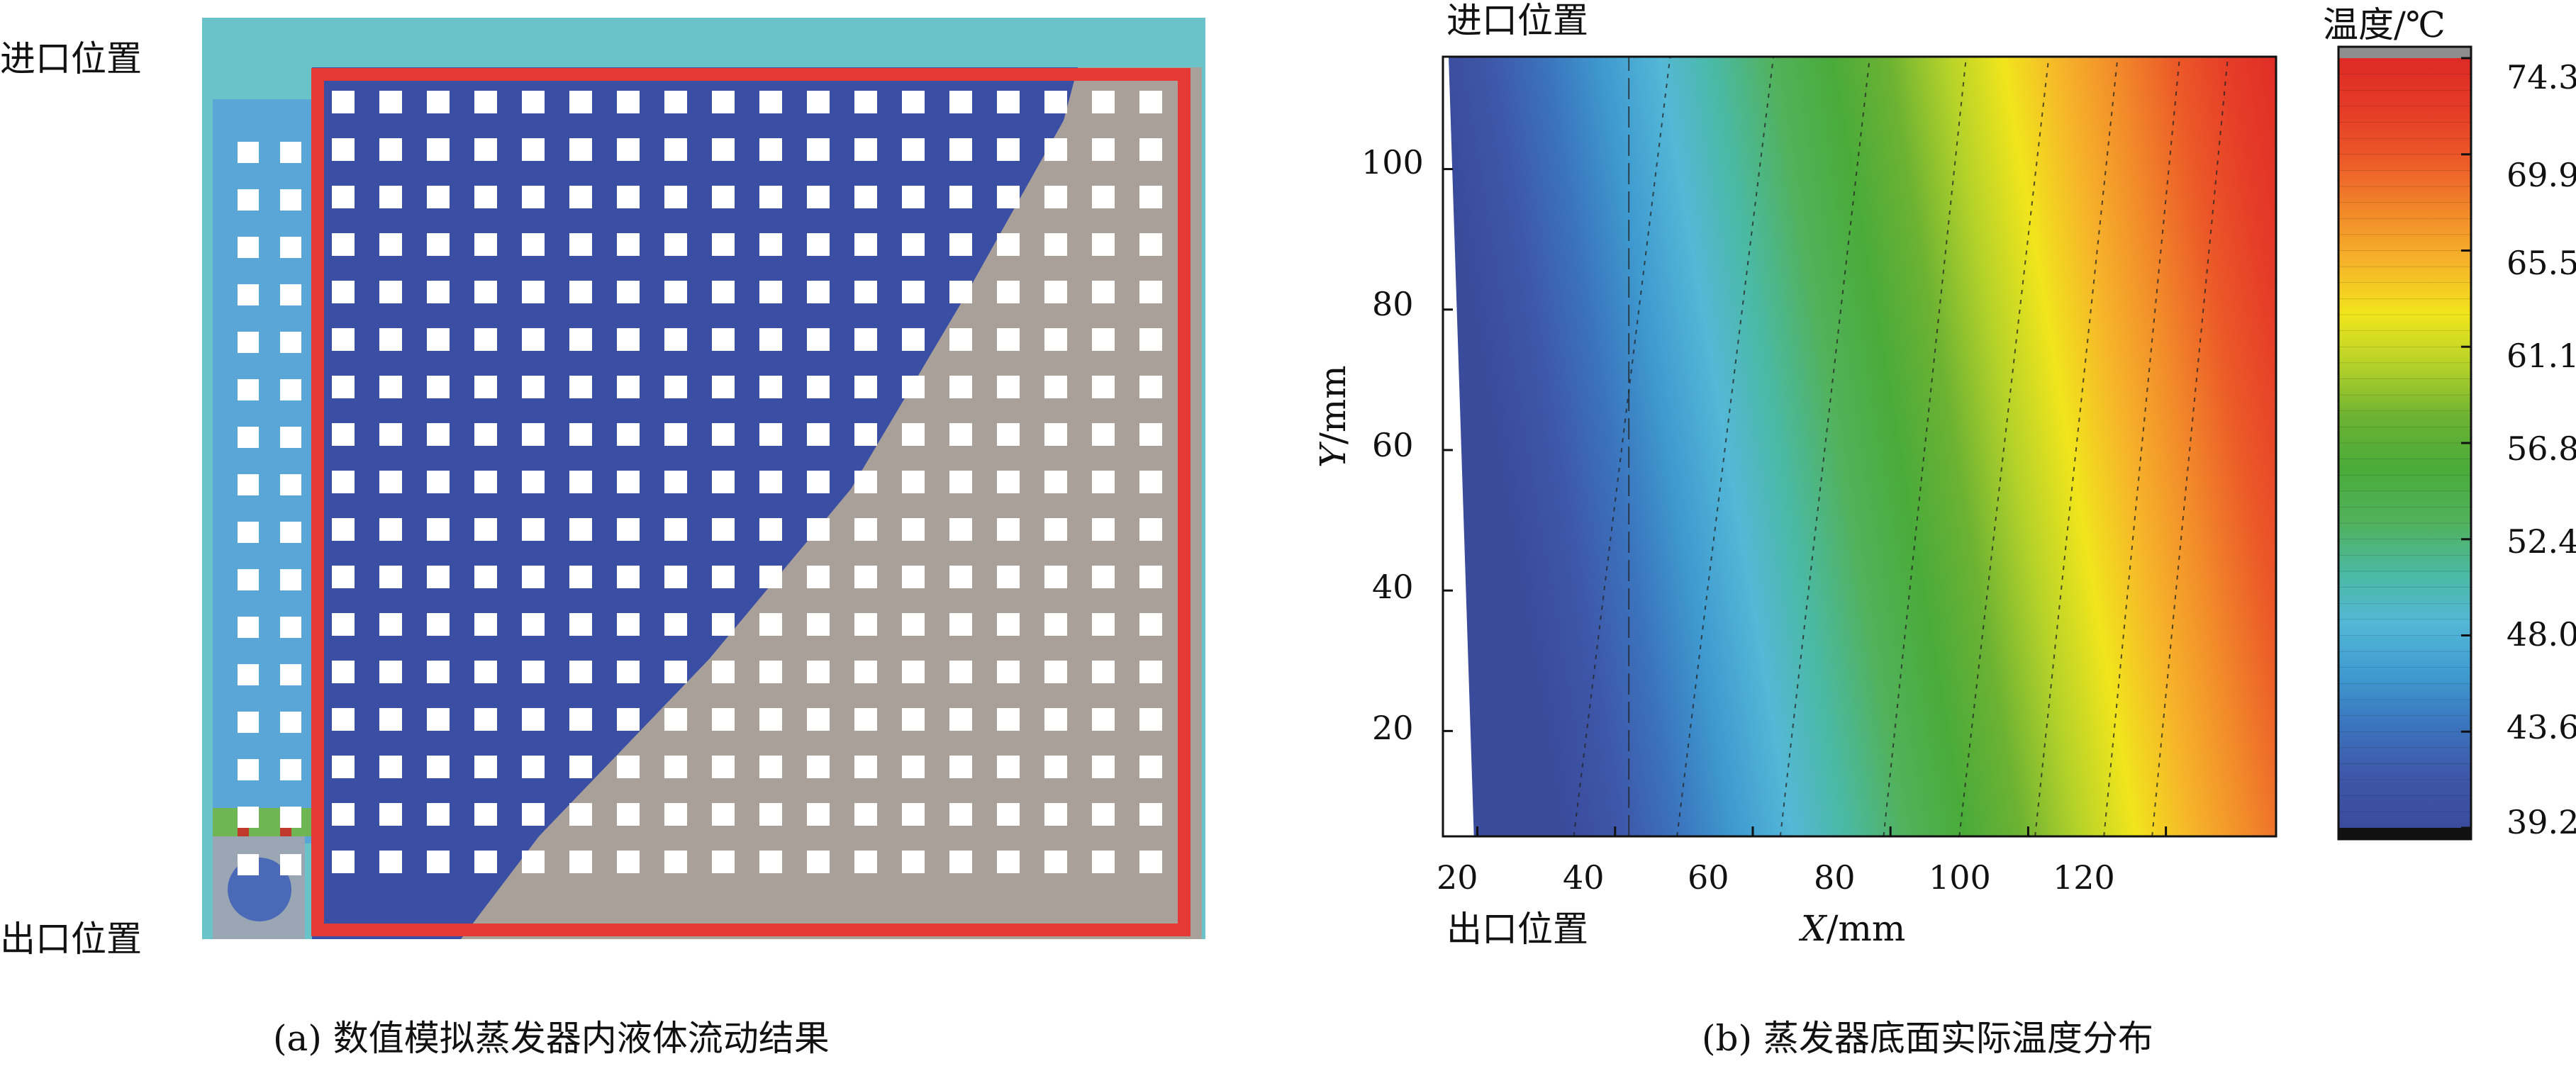 This screenshot has height=1066, width=2576. I want to click on x-tick-label: 20, so click(1457, 877).